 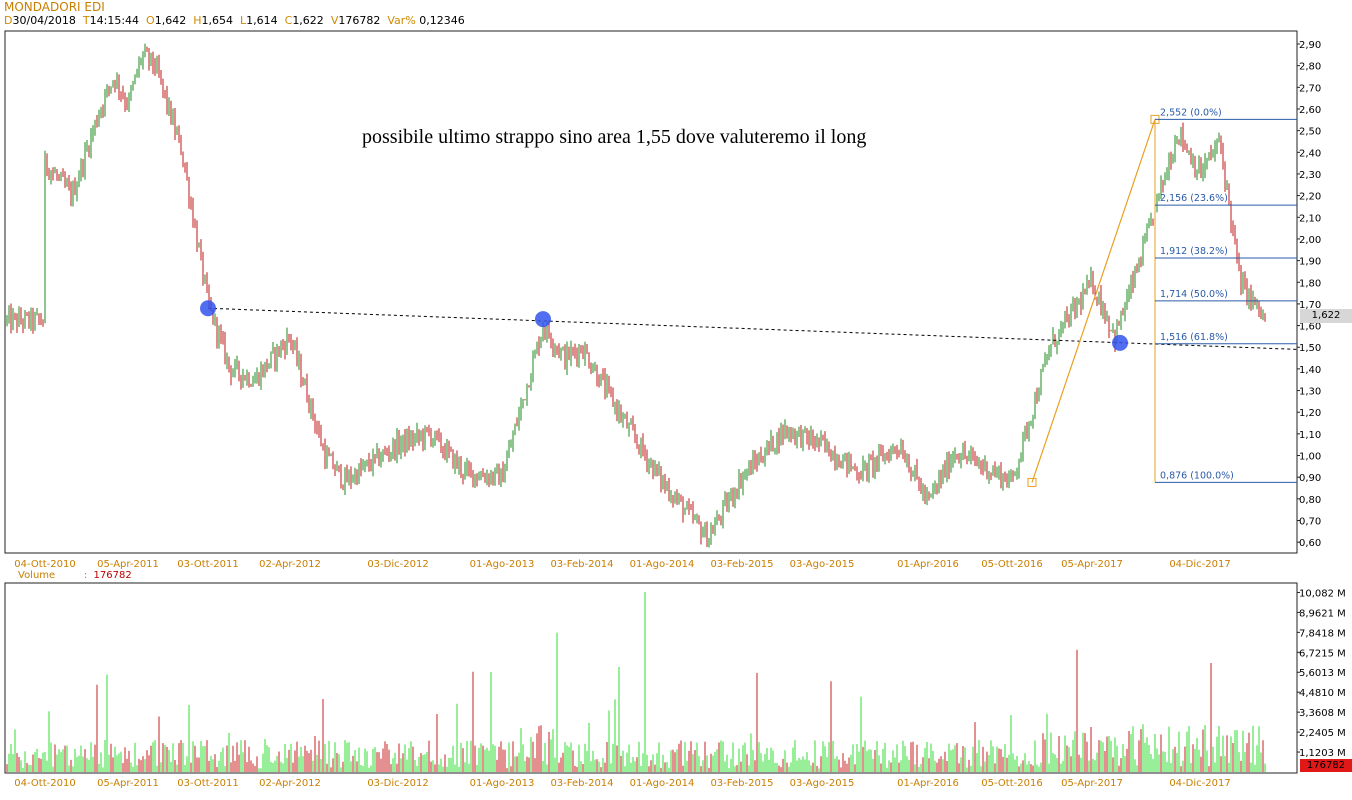 I want to click on price-x-tick-label: 05-Apr-2017, so click(x=1092, y=564).